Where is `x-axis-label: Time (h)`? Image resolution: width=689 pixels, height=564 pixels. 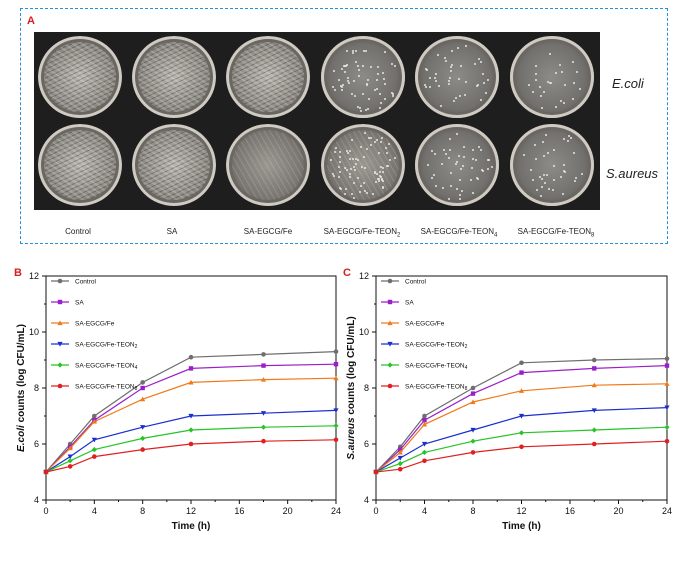
x-axis-label: Time (h) is located at coordinates (191, 526).